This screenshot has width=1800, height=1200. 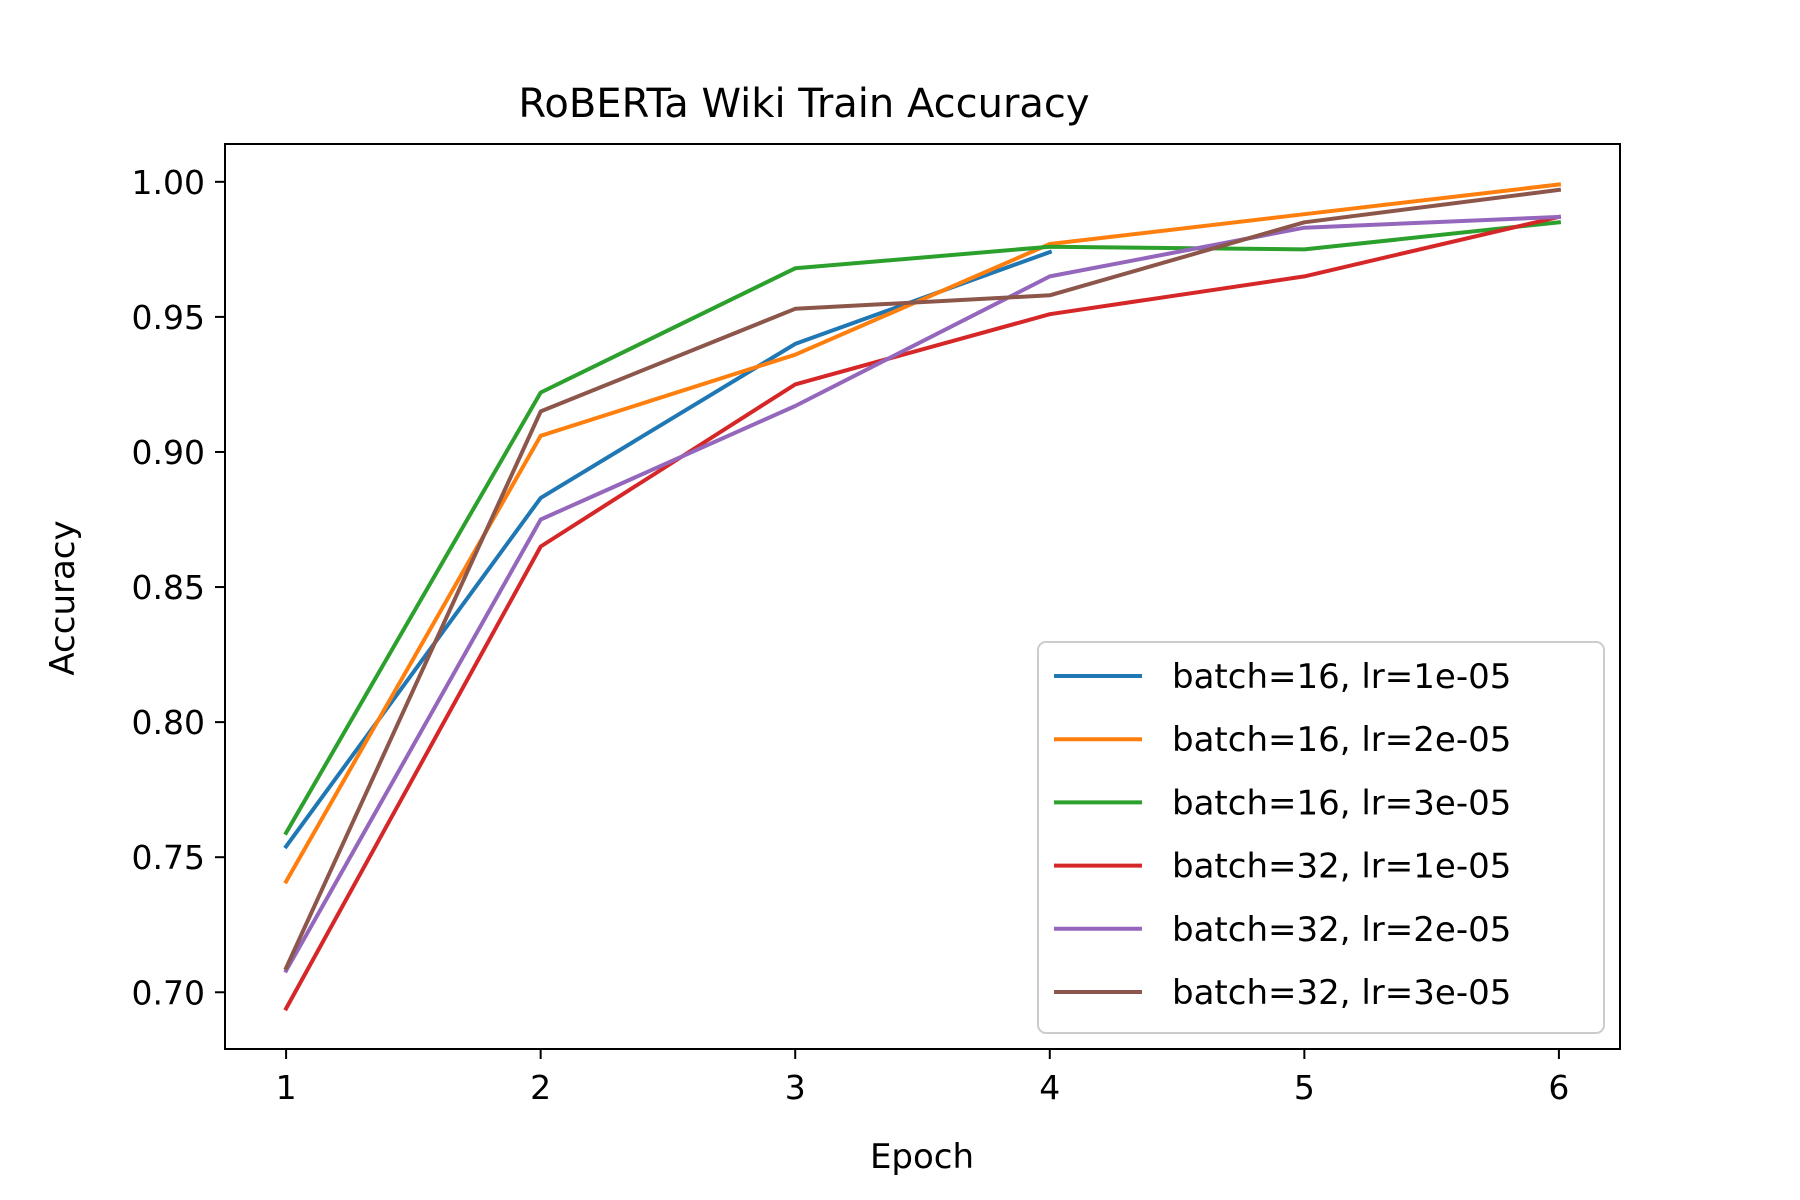 What do you see at coordinates (168, 992) in the screenshot?
I see `y-tick-label: 0.70` at bounding box center [168, 992].